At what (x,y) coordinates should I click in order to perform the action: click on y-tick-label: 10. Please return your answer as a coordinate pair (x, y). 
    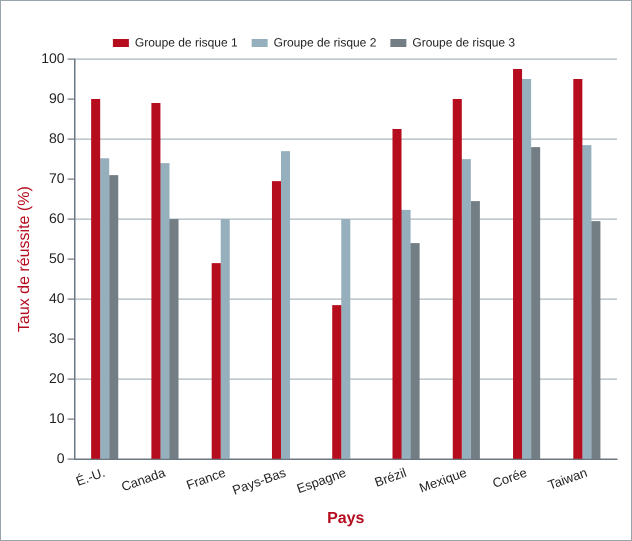
    Looking at the image, I should click on (56, 418).